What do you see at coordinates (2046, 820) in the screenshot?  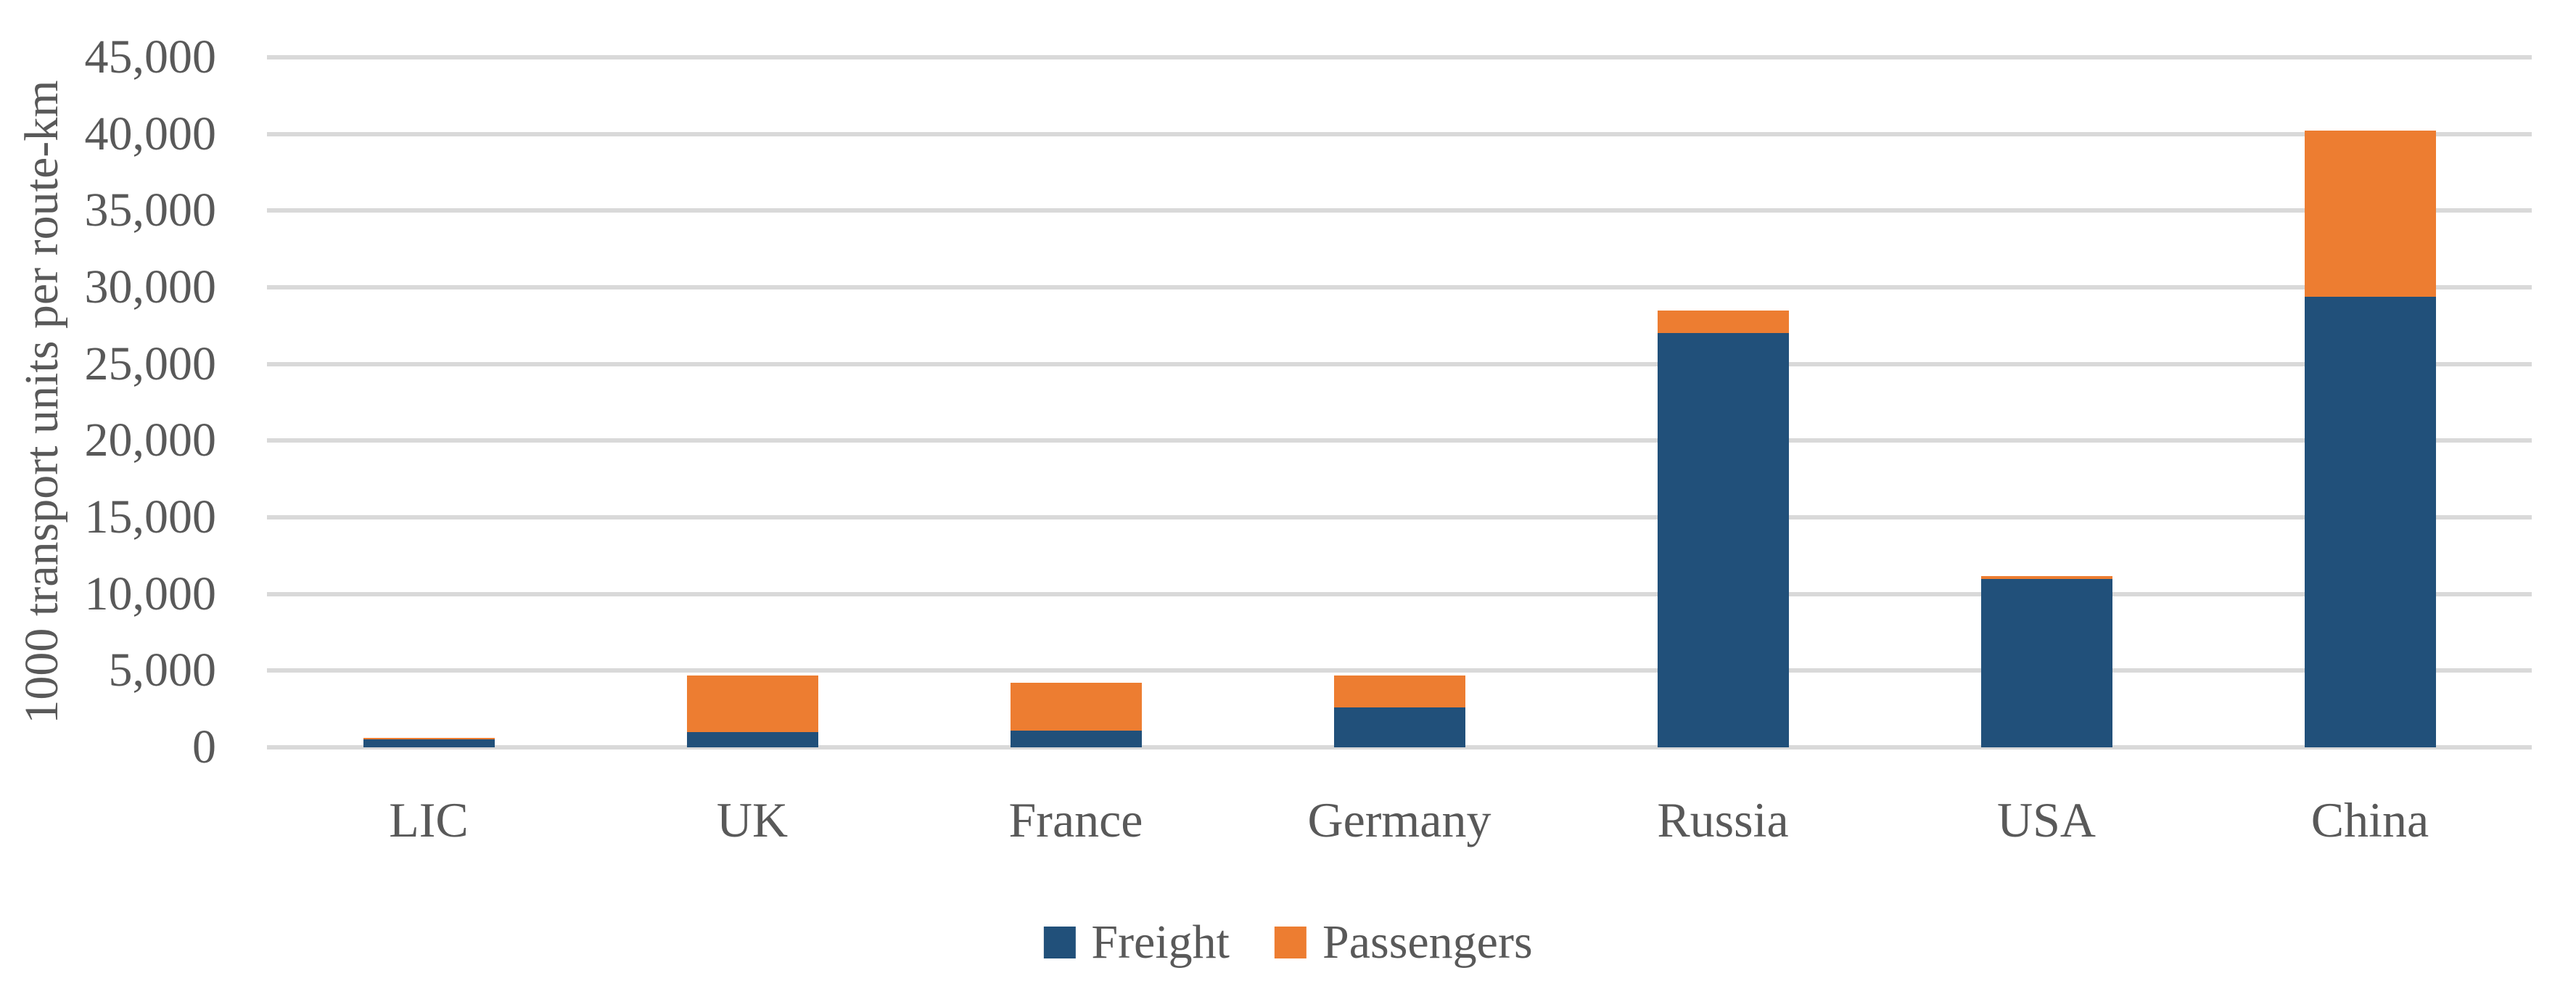 I see `x-category-label-usa: USA` at bounding box center [2046, 820].